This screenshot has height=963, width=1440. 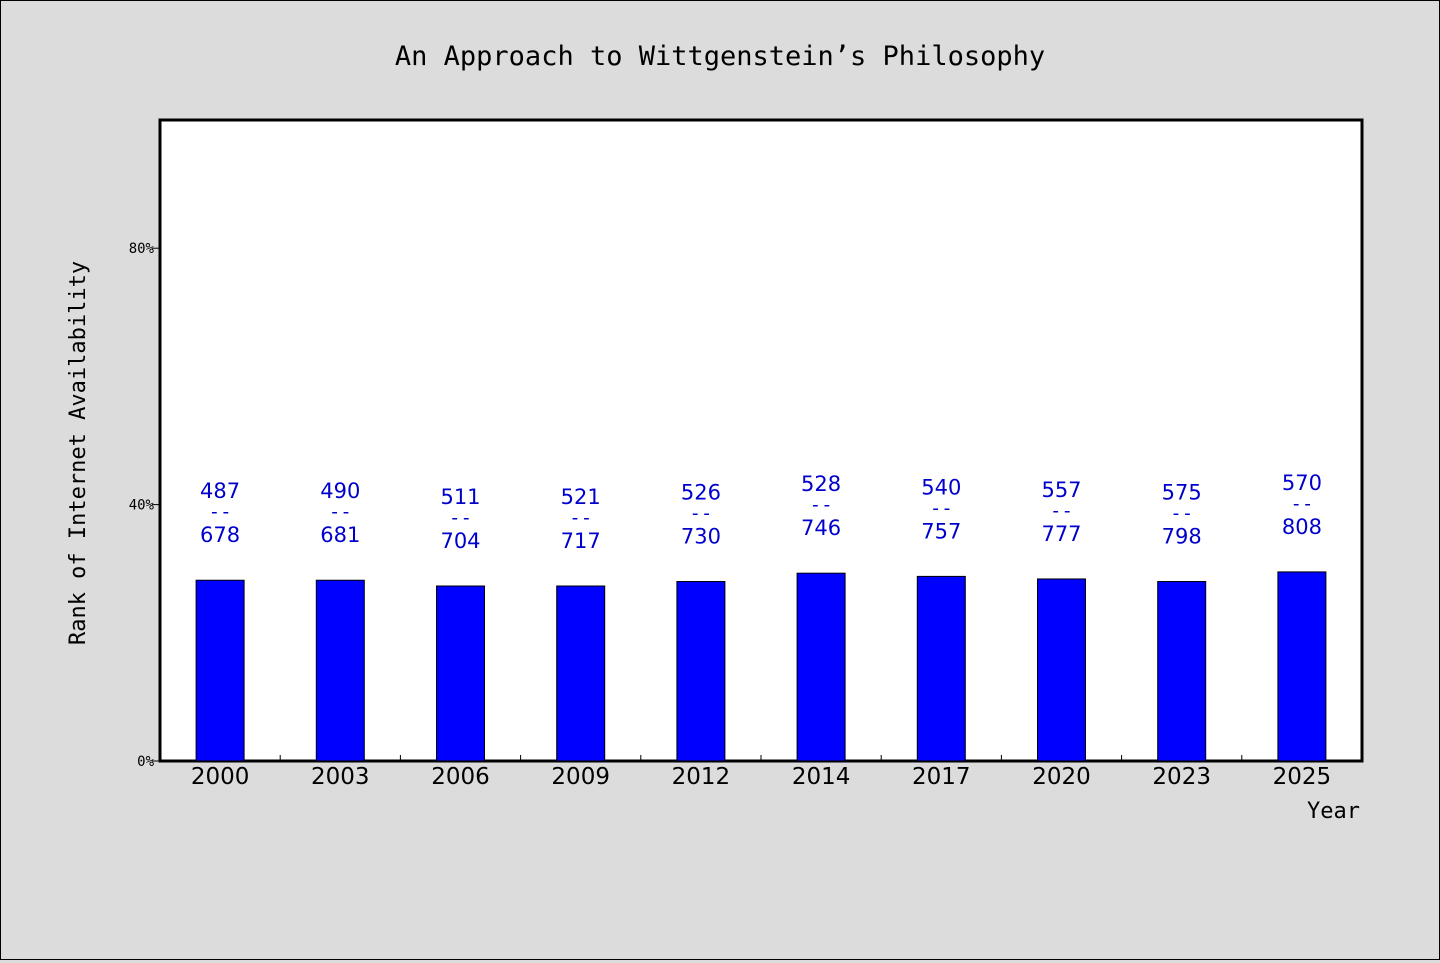 What do you see at coordinates (821, 777) in the screenshot?
I see `x-tick-label: 2014` at bounding box center [821, 777].